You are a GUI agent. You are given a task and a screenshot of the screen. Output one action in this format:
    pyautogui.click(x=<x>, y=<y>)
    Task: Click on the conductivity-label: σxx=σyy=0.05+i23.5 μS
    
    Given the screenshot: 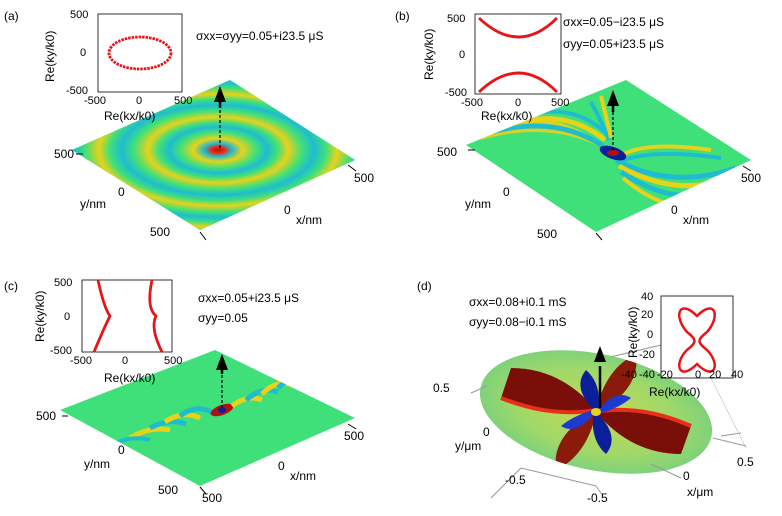 What is the action you would take?
    pyautogui.click(x=260, y=36)
    